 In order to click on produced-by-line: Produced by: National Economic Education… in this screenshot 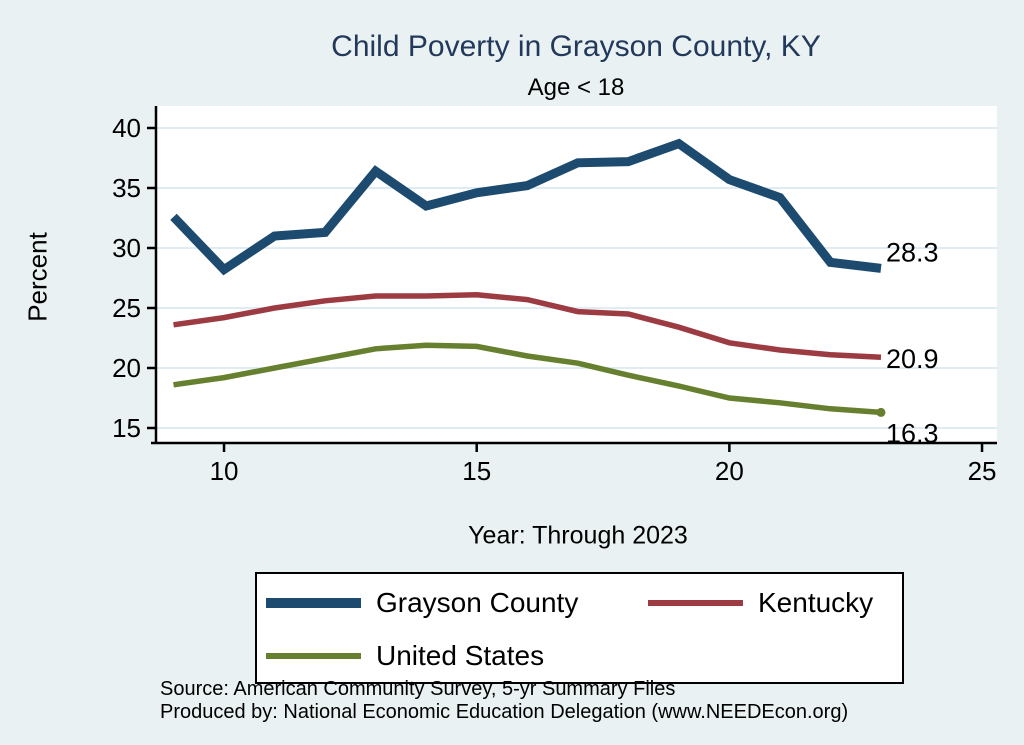, I will do `click(504, 712)`.